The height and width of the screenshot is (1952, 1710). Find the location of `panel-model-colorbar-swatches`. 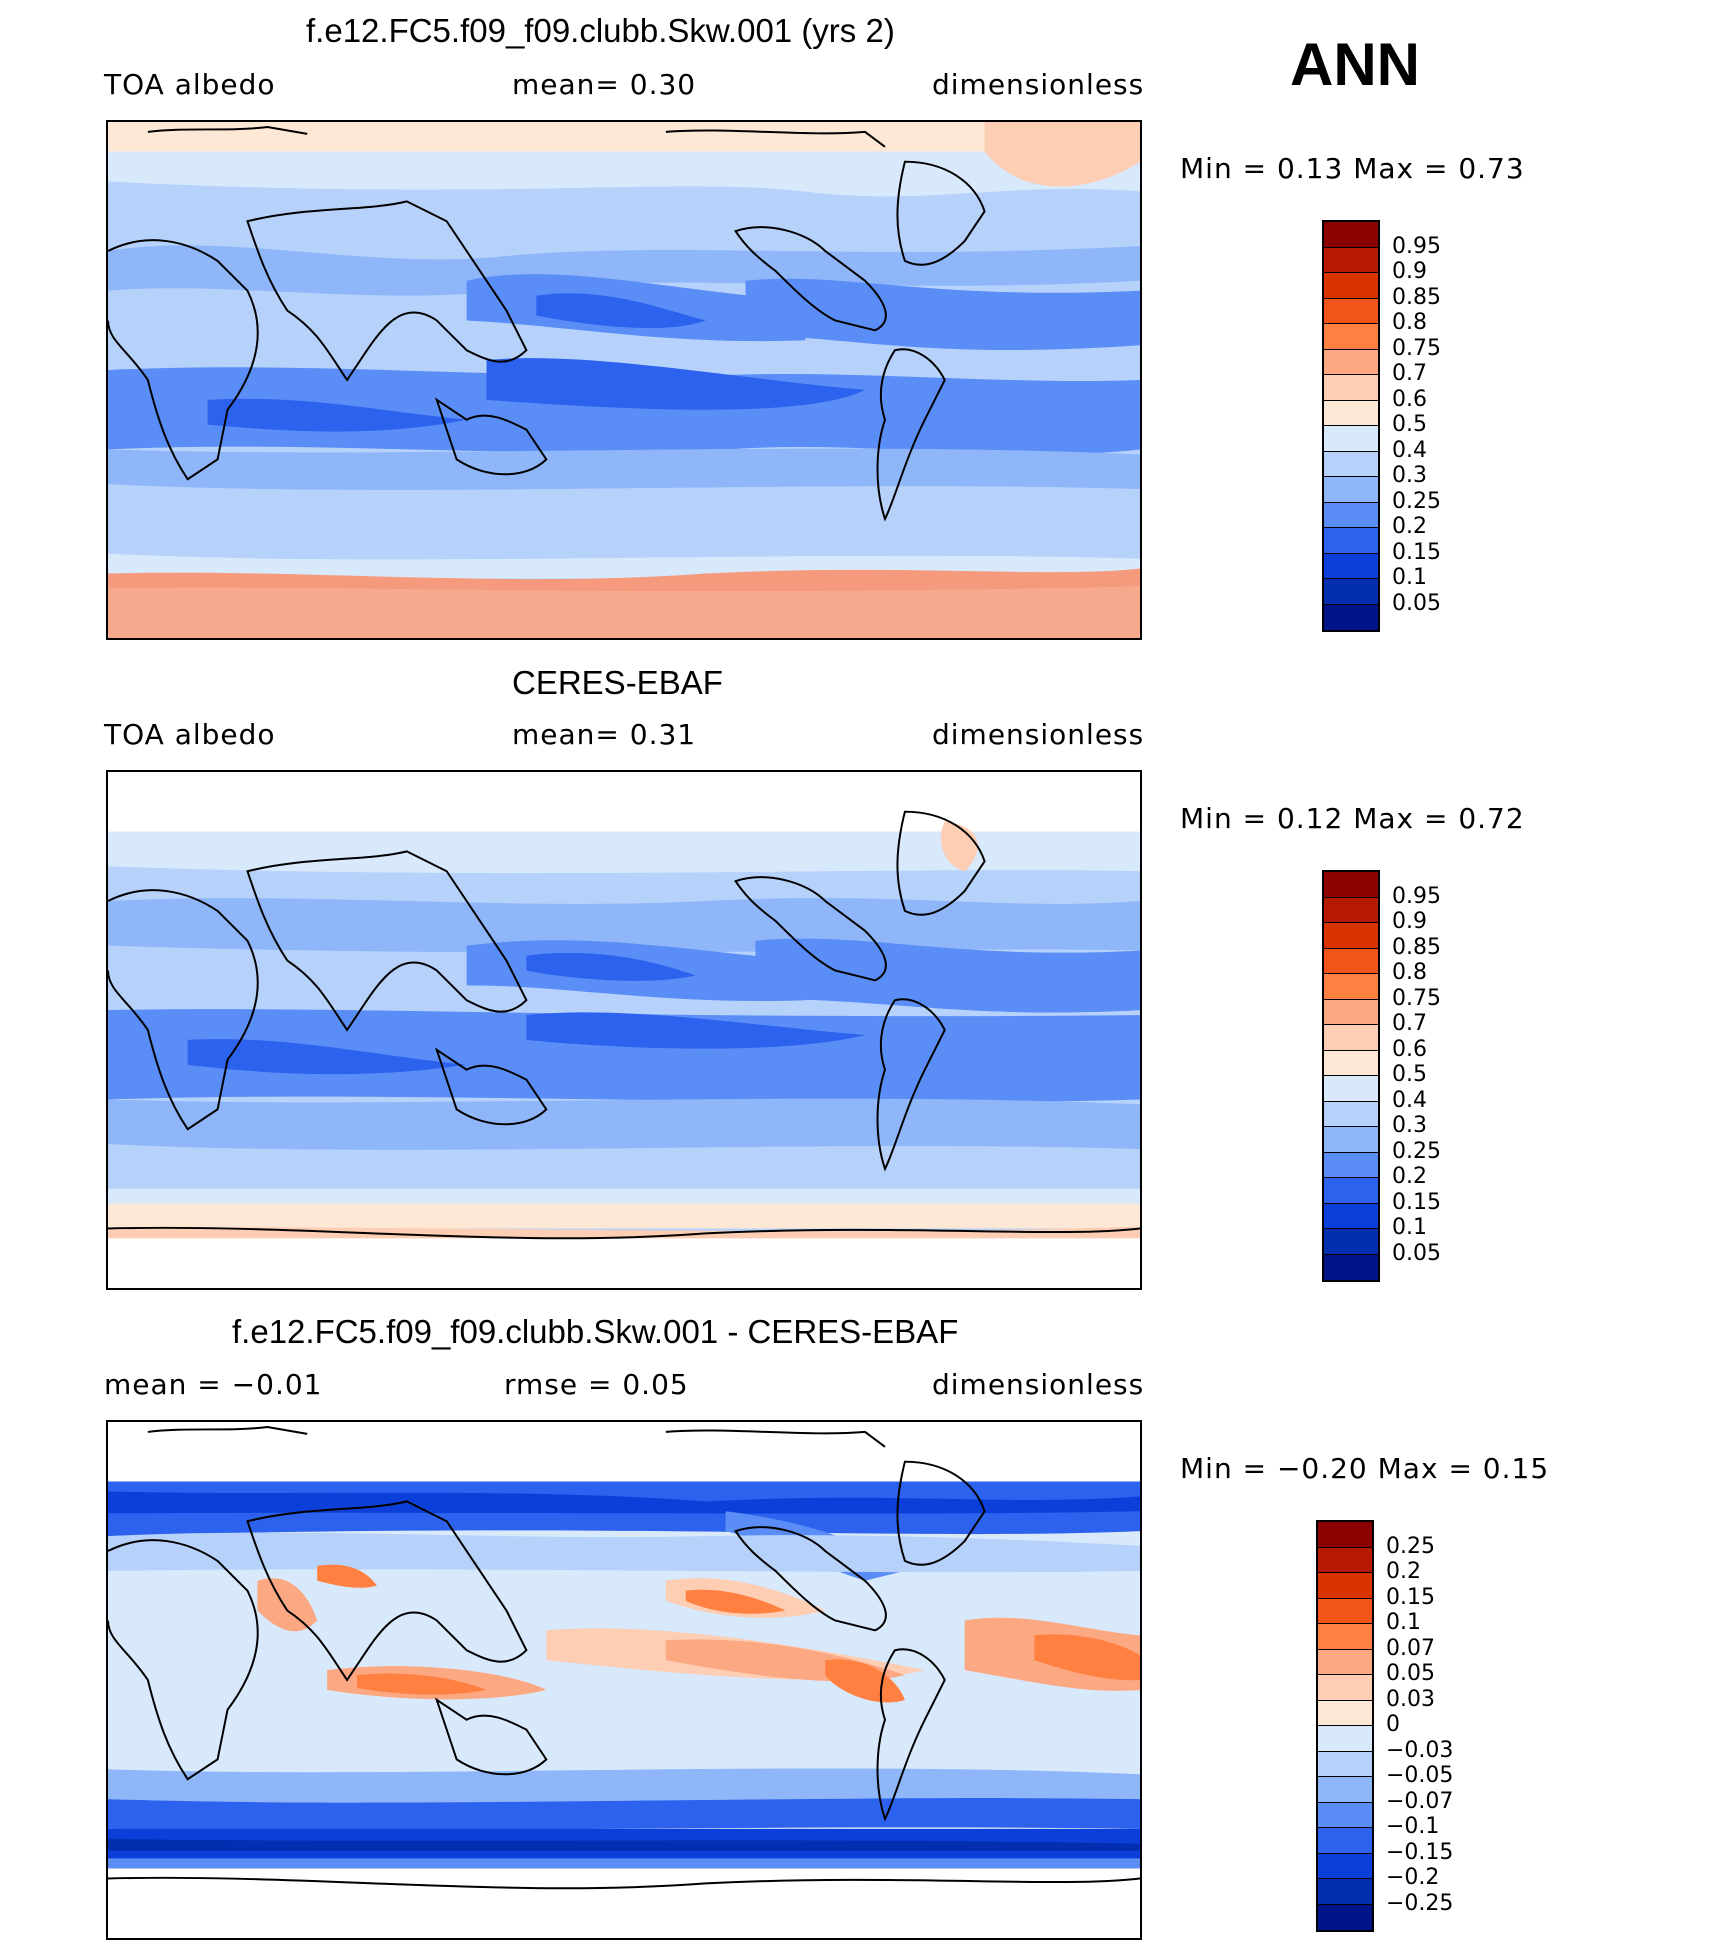

panel-model-colorbar-swatches is located at coordinates (1351, 426).